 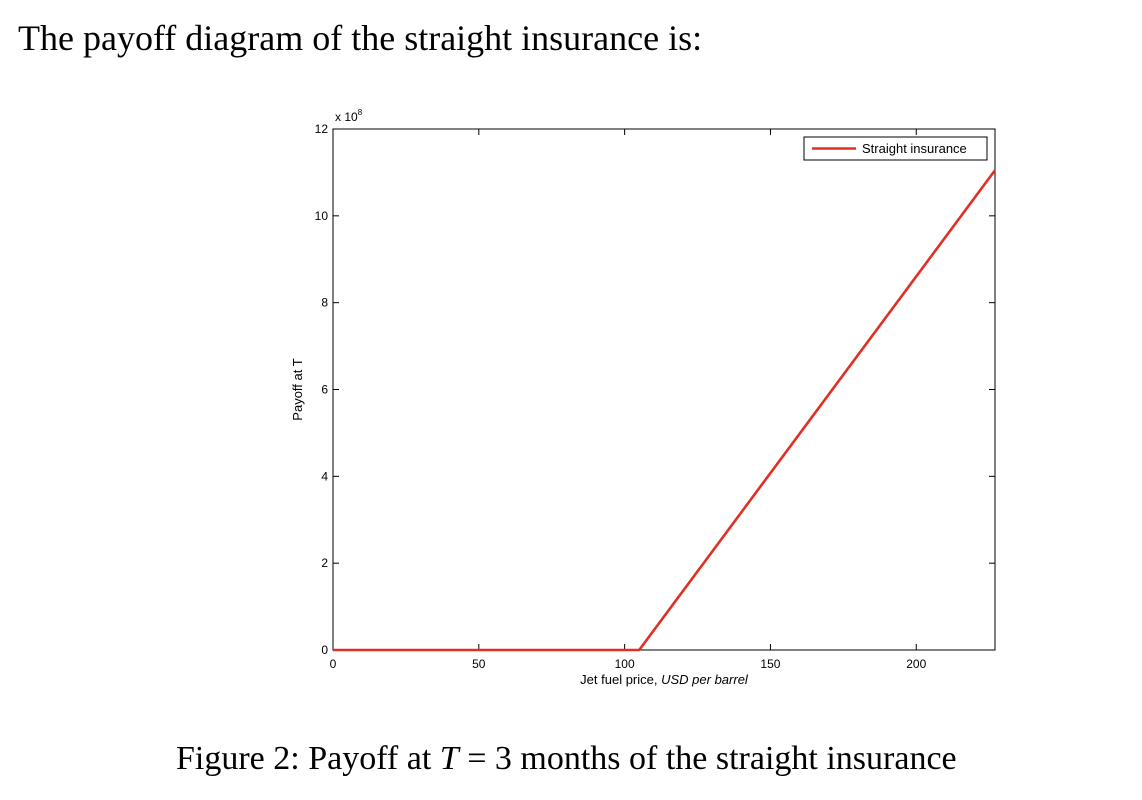 I want to click on y-axis-exponent: x 108, so click(x=349, y=116).